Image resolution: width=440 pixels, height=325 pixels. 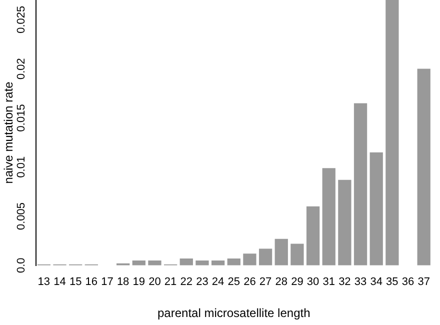 I want to click on x-axis-title: parental microsatellite length, so click(x=234, y=313).